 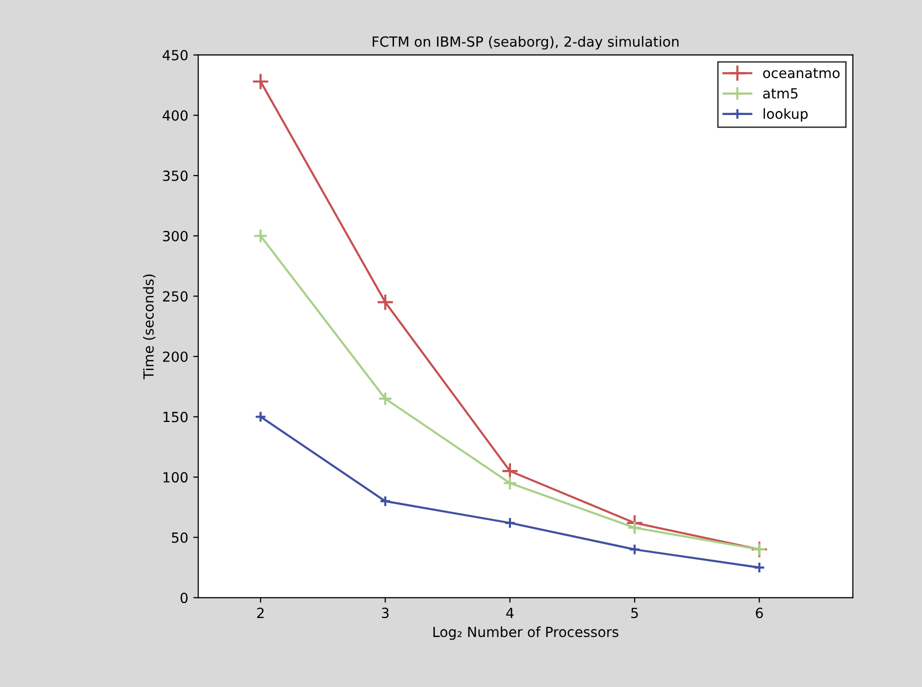 What do you see at coordinates (385, 613) in the screenshot?
I see `x-tick-label: 3` at bounding box center [385, 613].